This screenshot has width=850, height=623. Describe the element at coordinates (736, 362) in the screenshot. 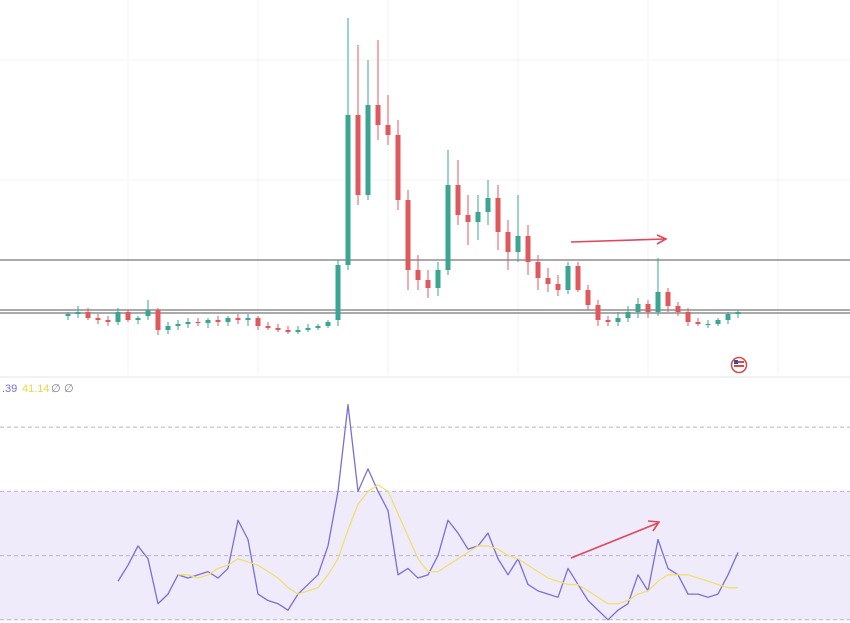

I see `icon-canton` at that location.